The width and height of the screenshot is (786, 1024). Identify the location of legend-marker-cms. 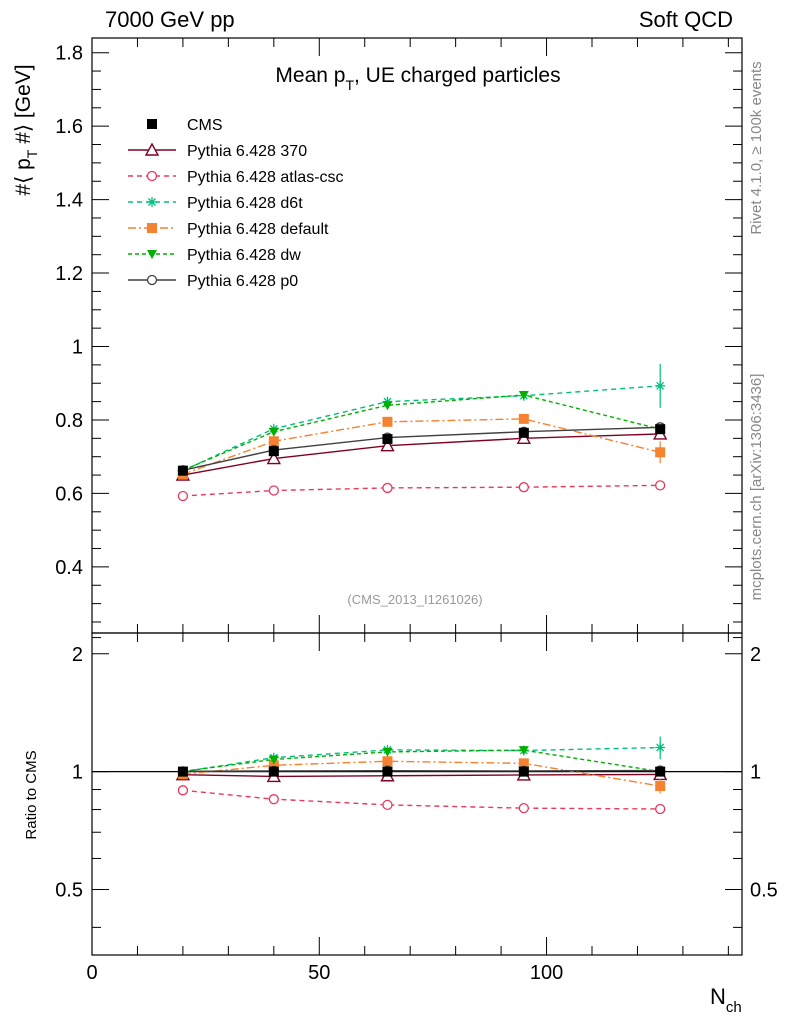
(152, 124).